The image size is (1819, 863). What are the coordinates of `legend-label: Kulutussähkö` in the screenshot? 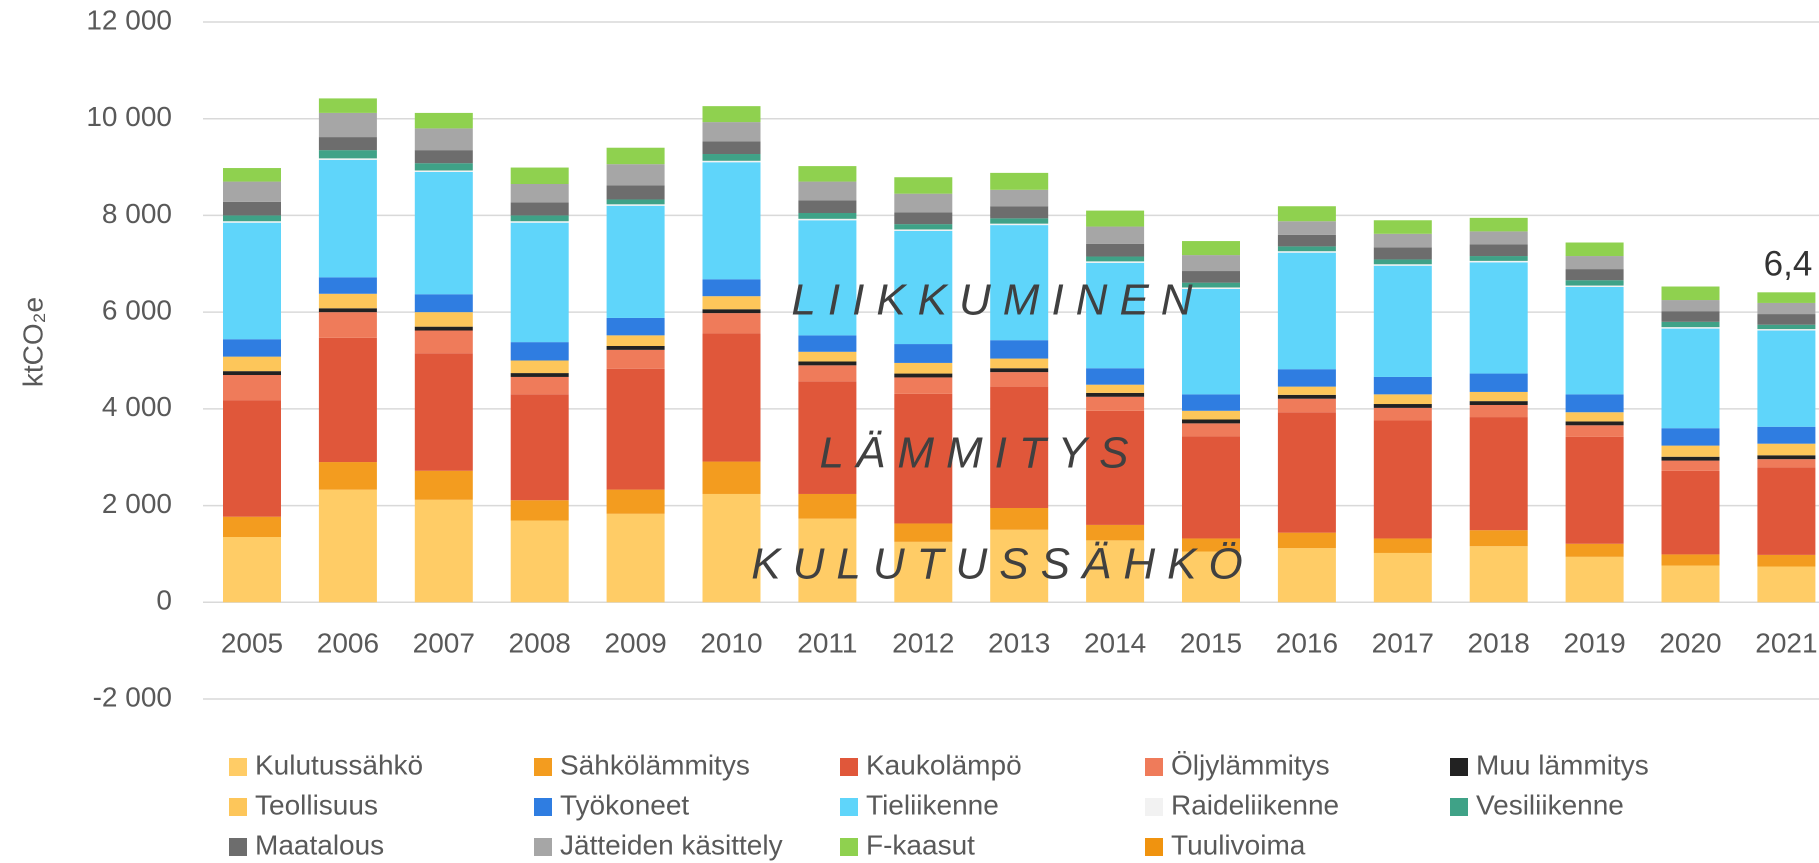 It's located at (339, 764).